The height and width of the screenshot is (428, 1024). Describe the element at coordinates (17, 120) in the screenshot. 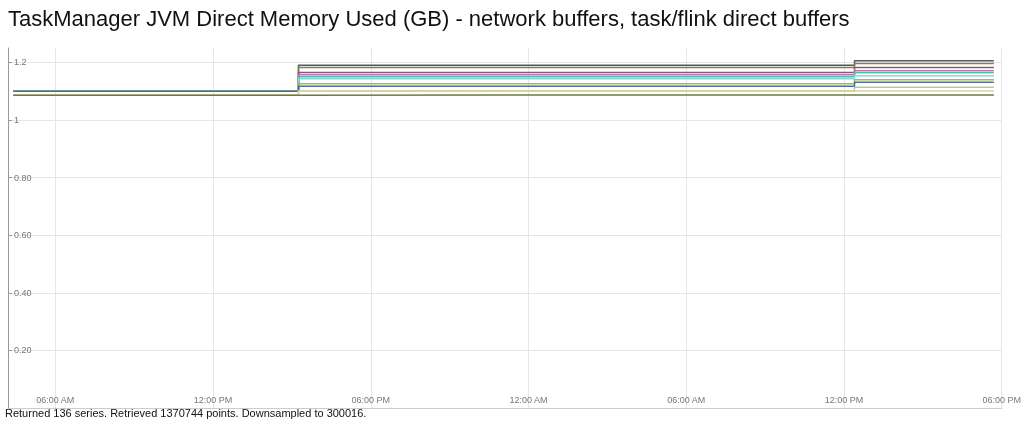

I see `y-tick-label: 1` at that location.